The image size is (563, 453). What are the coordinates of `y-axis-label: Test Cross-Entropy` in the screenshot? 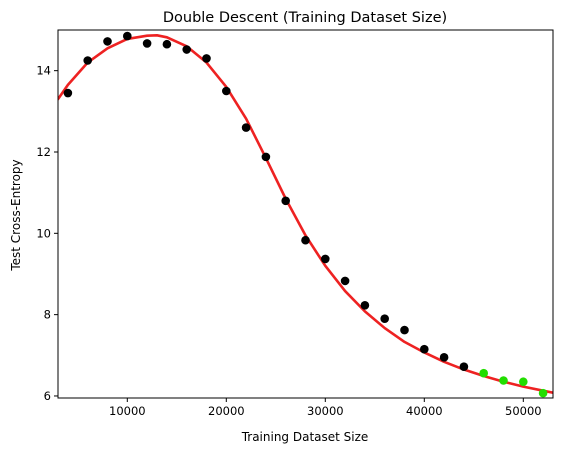 It's located at (16, 215).